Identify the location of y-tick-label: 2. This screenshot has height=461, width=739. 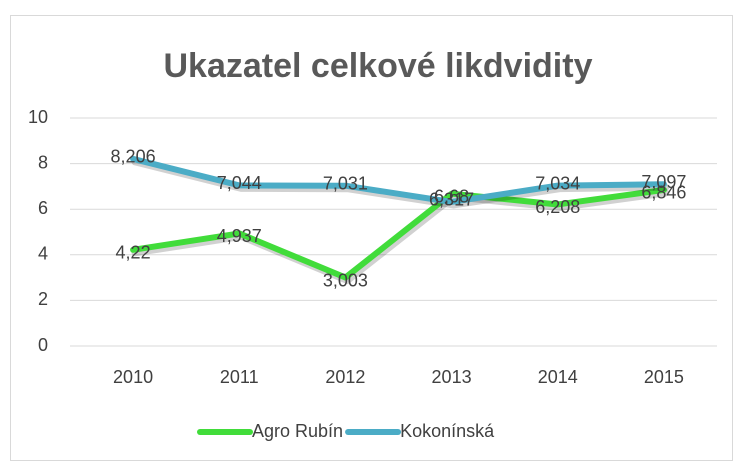
(43, 299).